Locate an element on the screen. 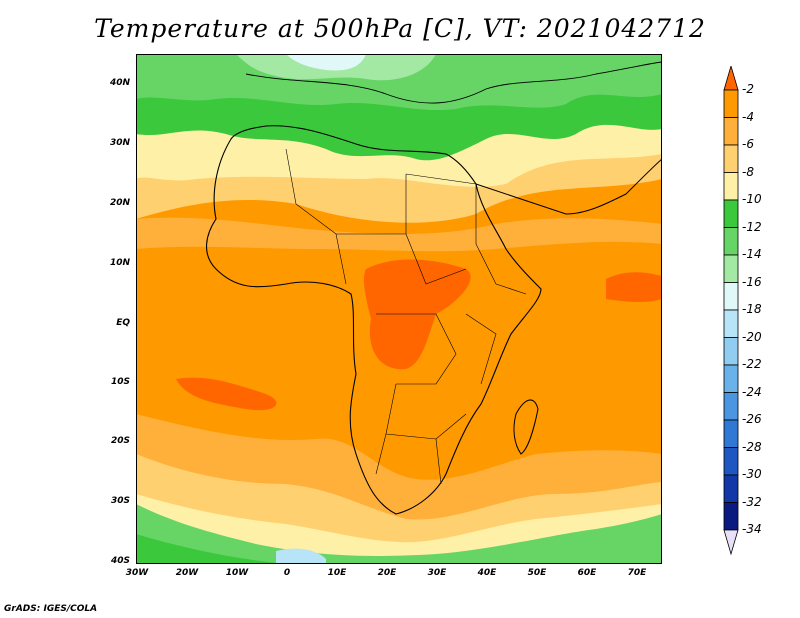 This screenshot has width=800, height=618. lon-label: 70E is located at coordinates (637, 573).